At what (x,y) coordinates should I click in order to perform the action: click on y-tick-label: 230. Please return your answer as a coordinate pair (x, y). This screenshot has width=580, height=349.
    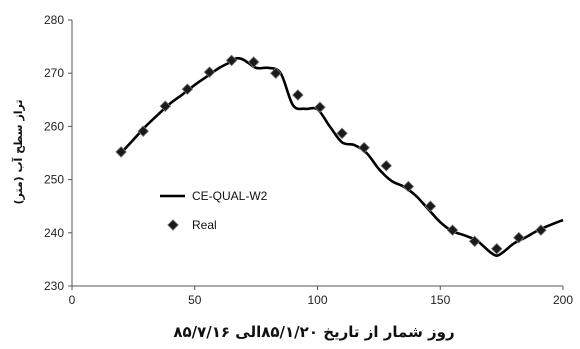
    Looking at the image, I should click on (54, 286).